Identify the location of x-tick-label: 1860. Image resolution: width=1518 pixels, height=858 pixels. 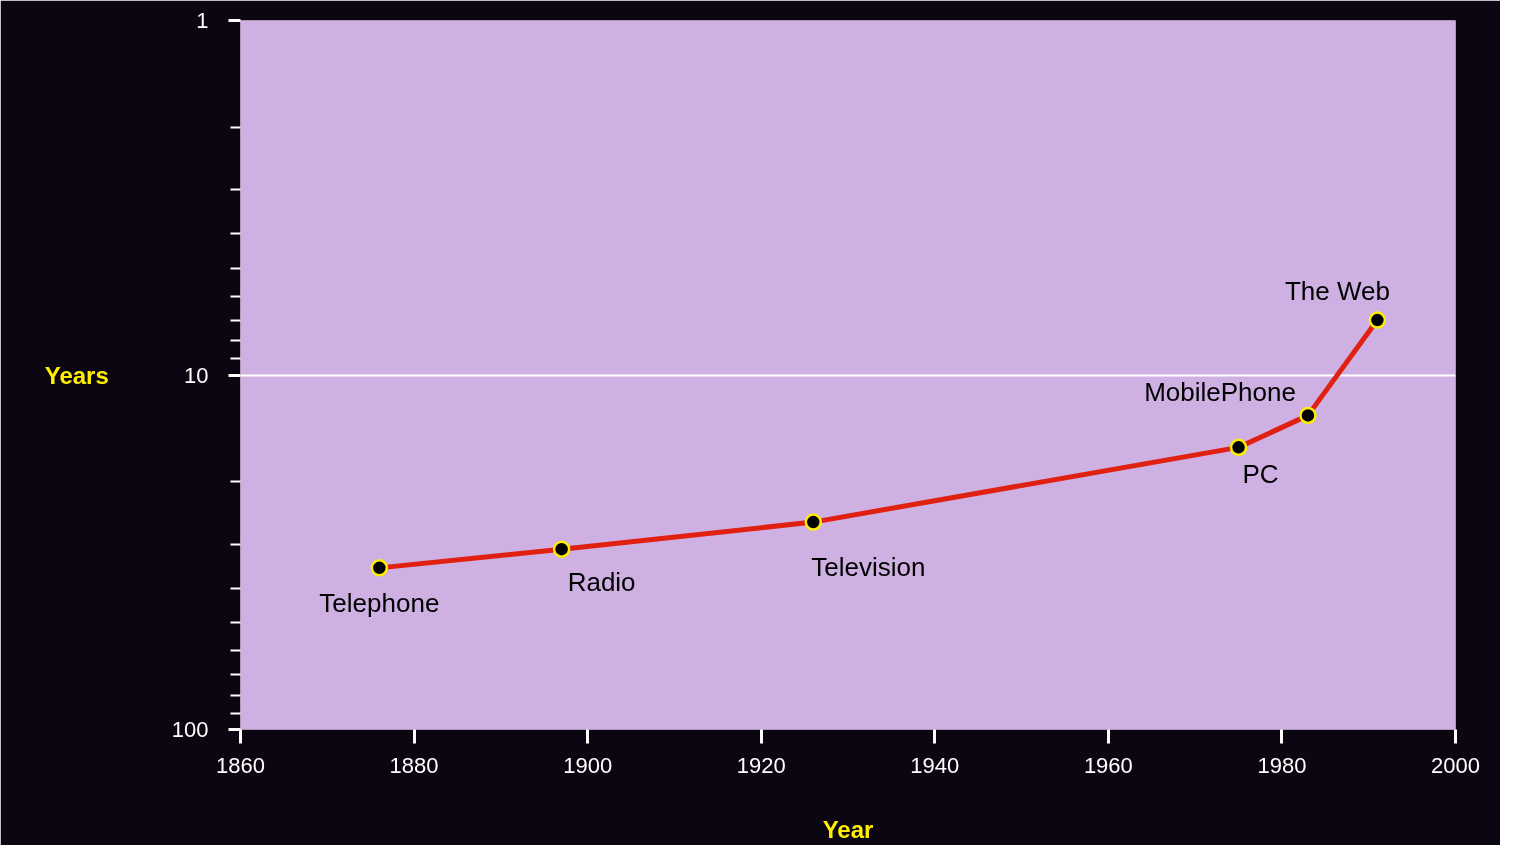
(240, 765).